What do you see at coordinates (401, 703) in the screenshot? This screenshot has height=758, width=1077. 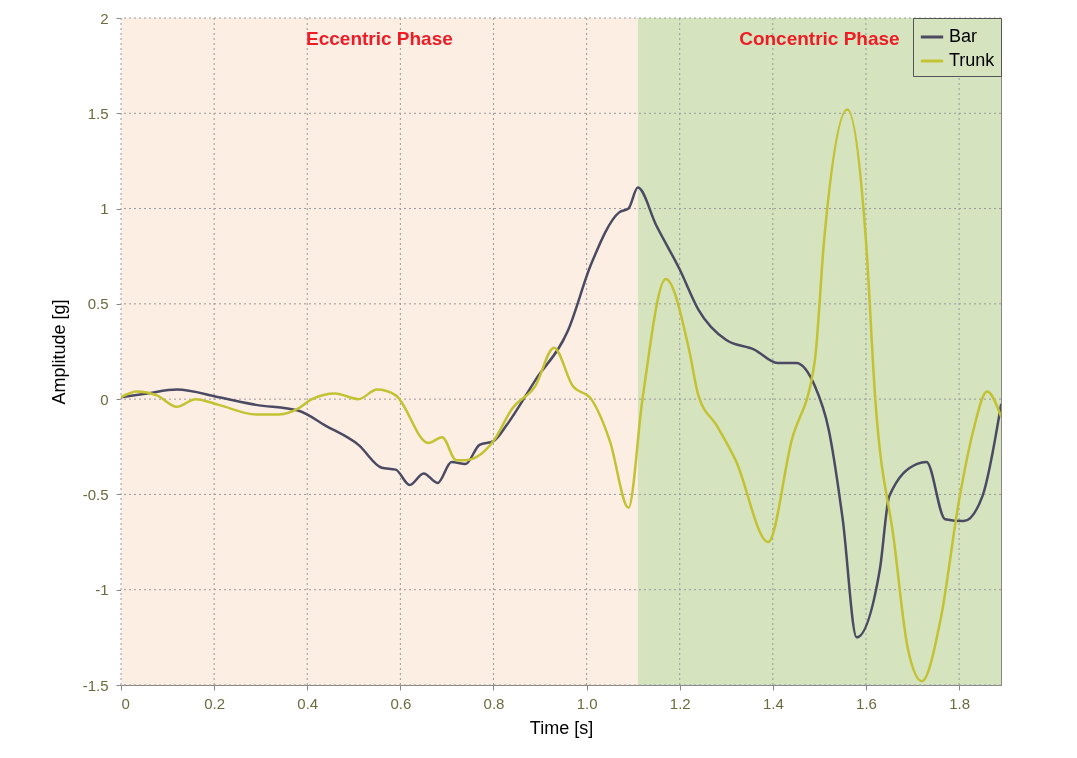 I see `x-tick-label: 0.6` at bounding box center [401, 703].